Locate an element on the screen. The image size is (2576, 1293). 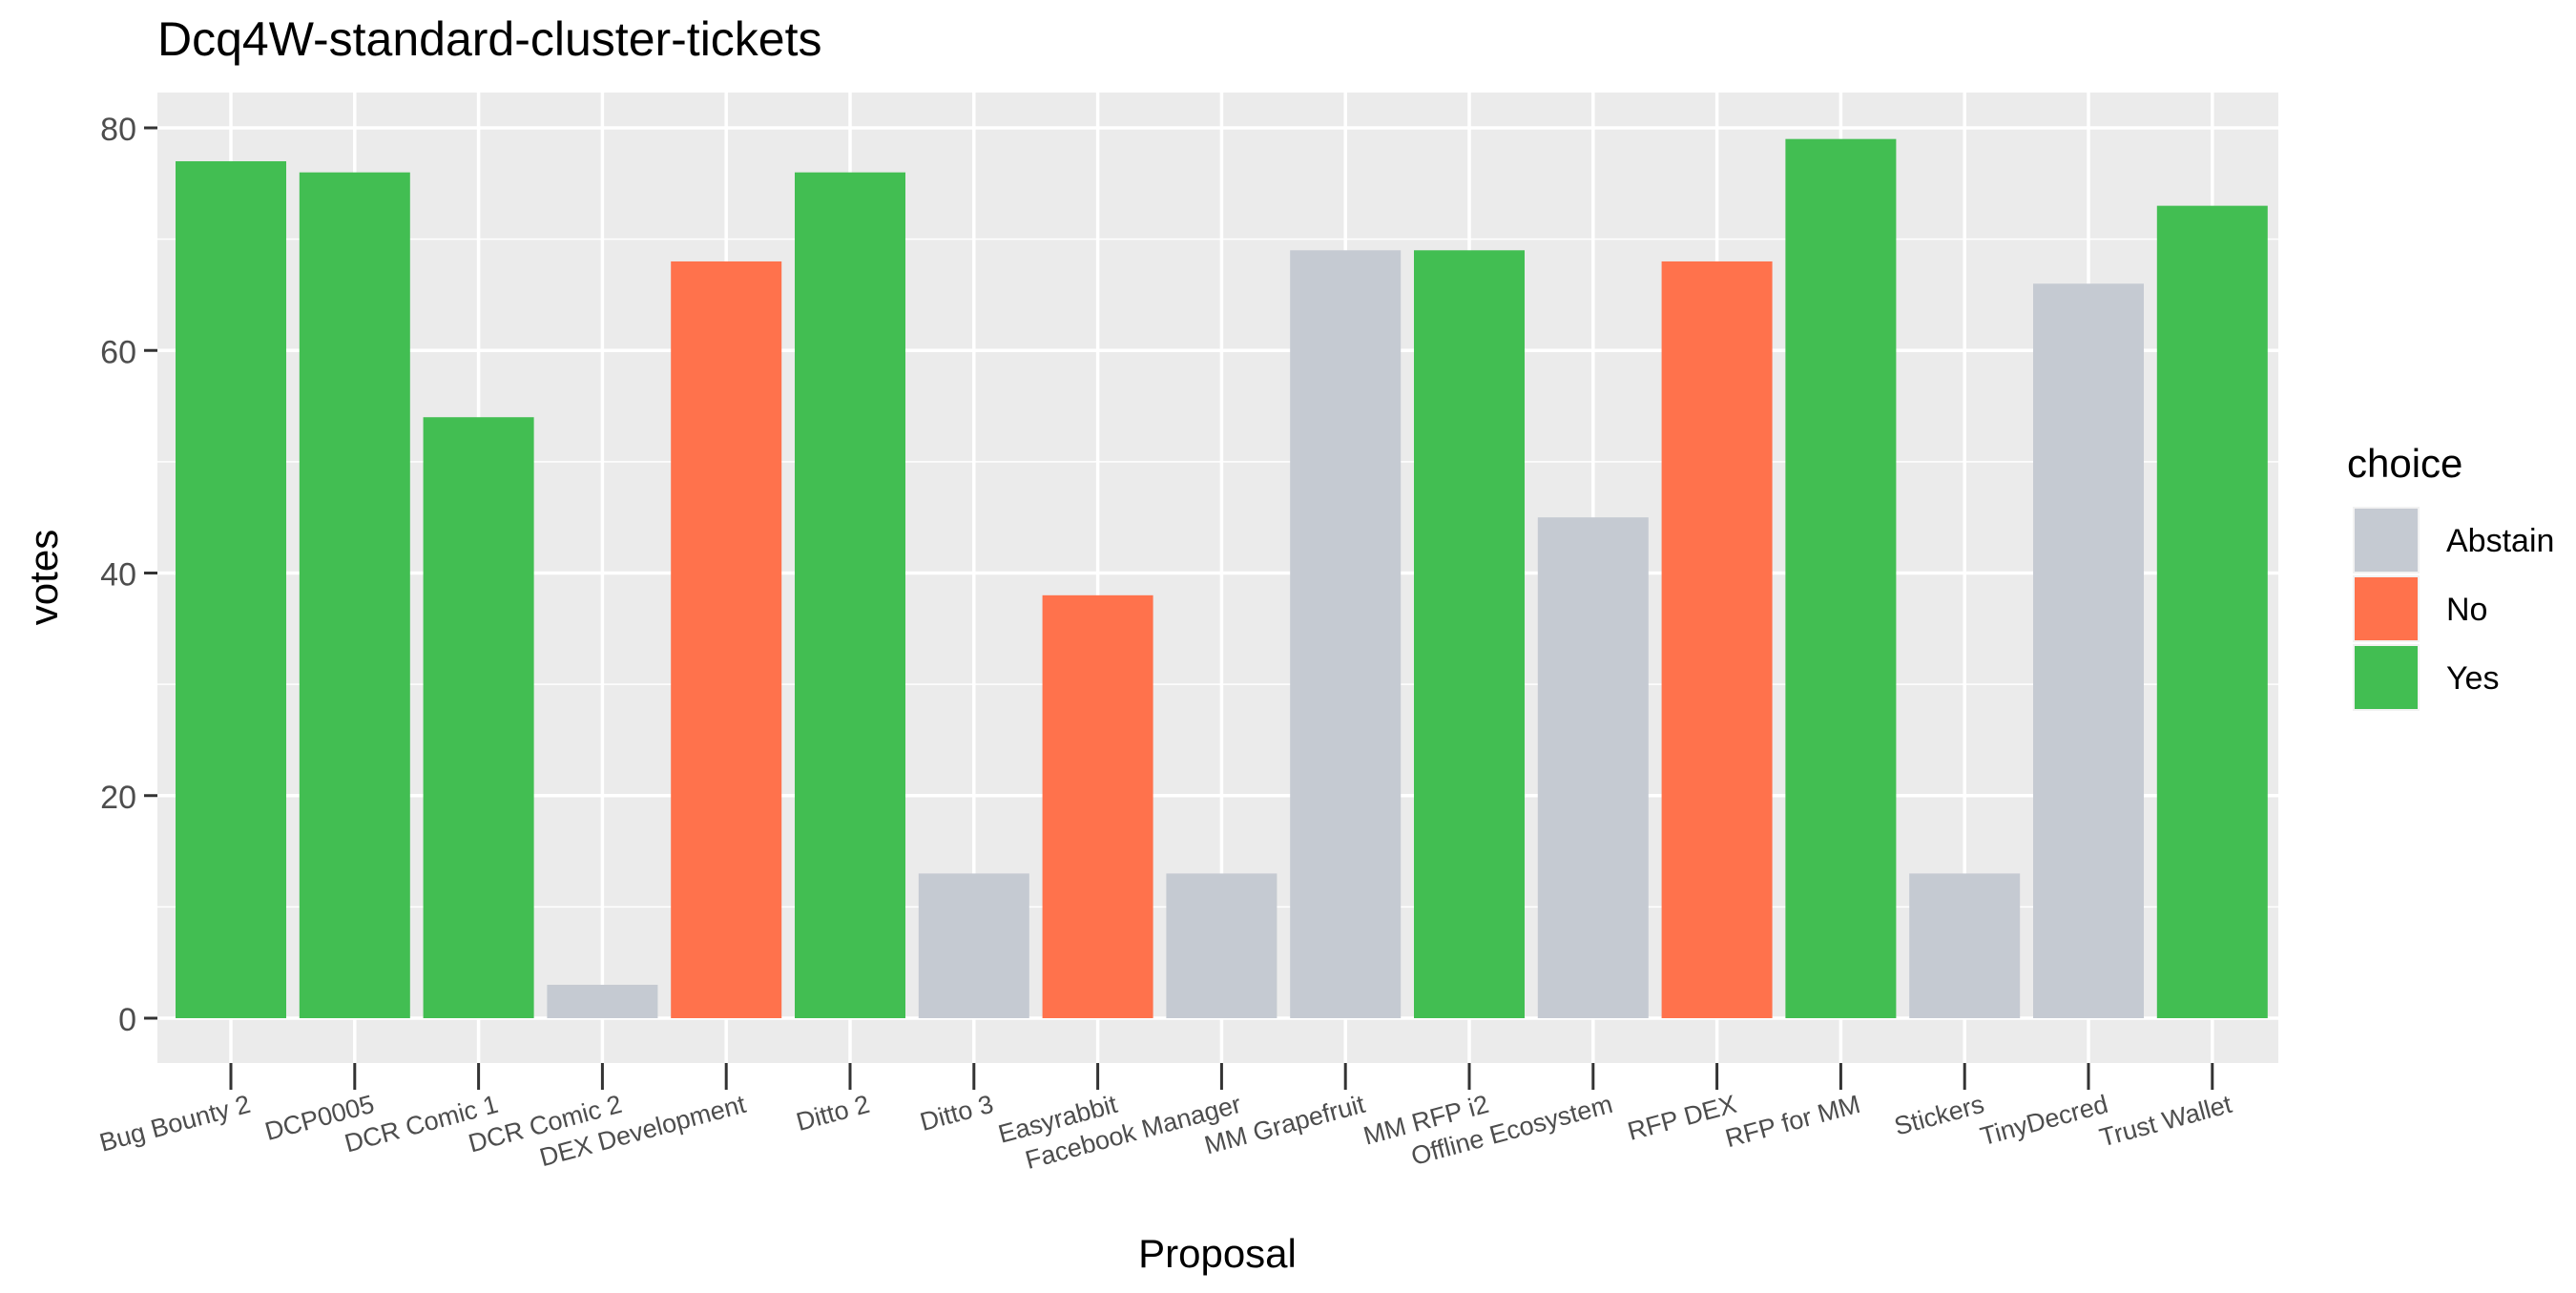
chart-title: Dcq4W-standard-cluster-tickets is located at coordinates (489, 39).